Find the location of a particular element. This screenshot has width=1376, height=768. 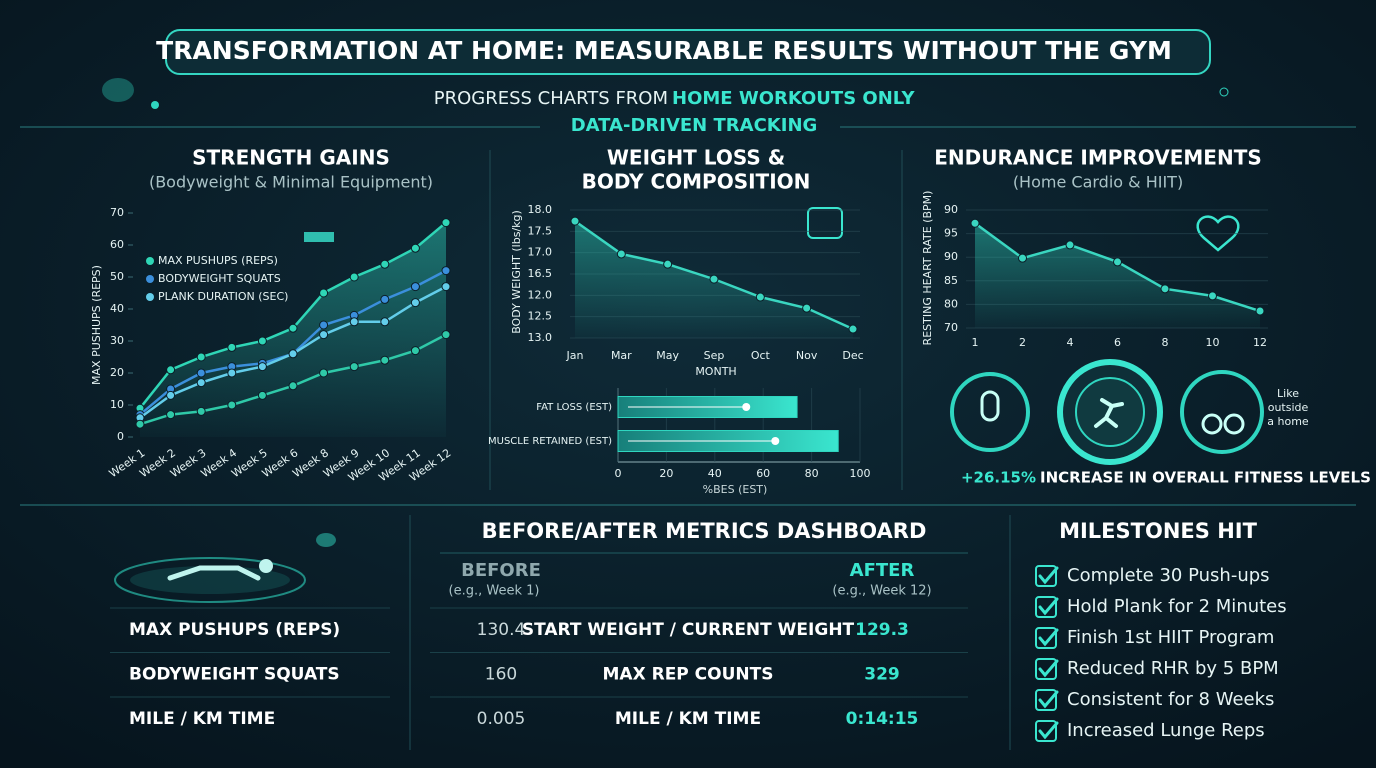

y-tick-label: 50 is located at coordinates (117, 276).